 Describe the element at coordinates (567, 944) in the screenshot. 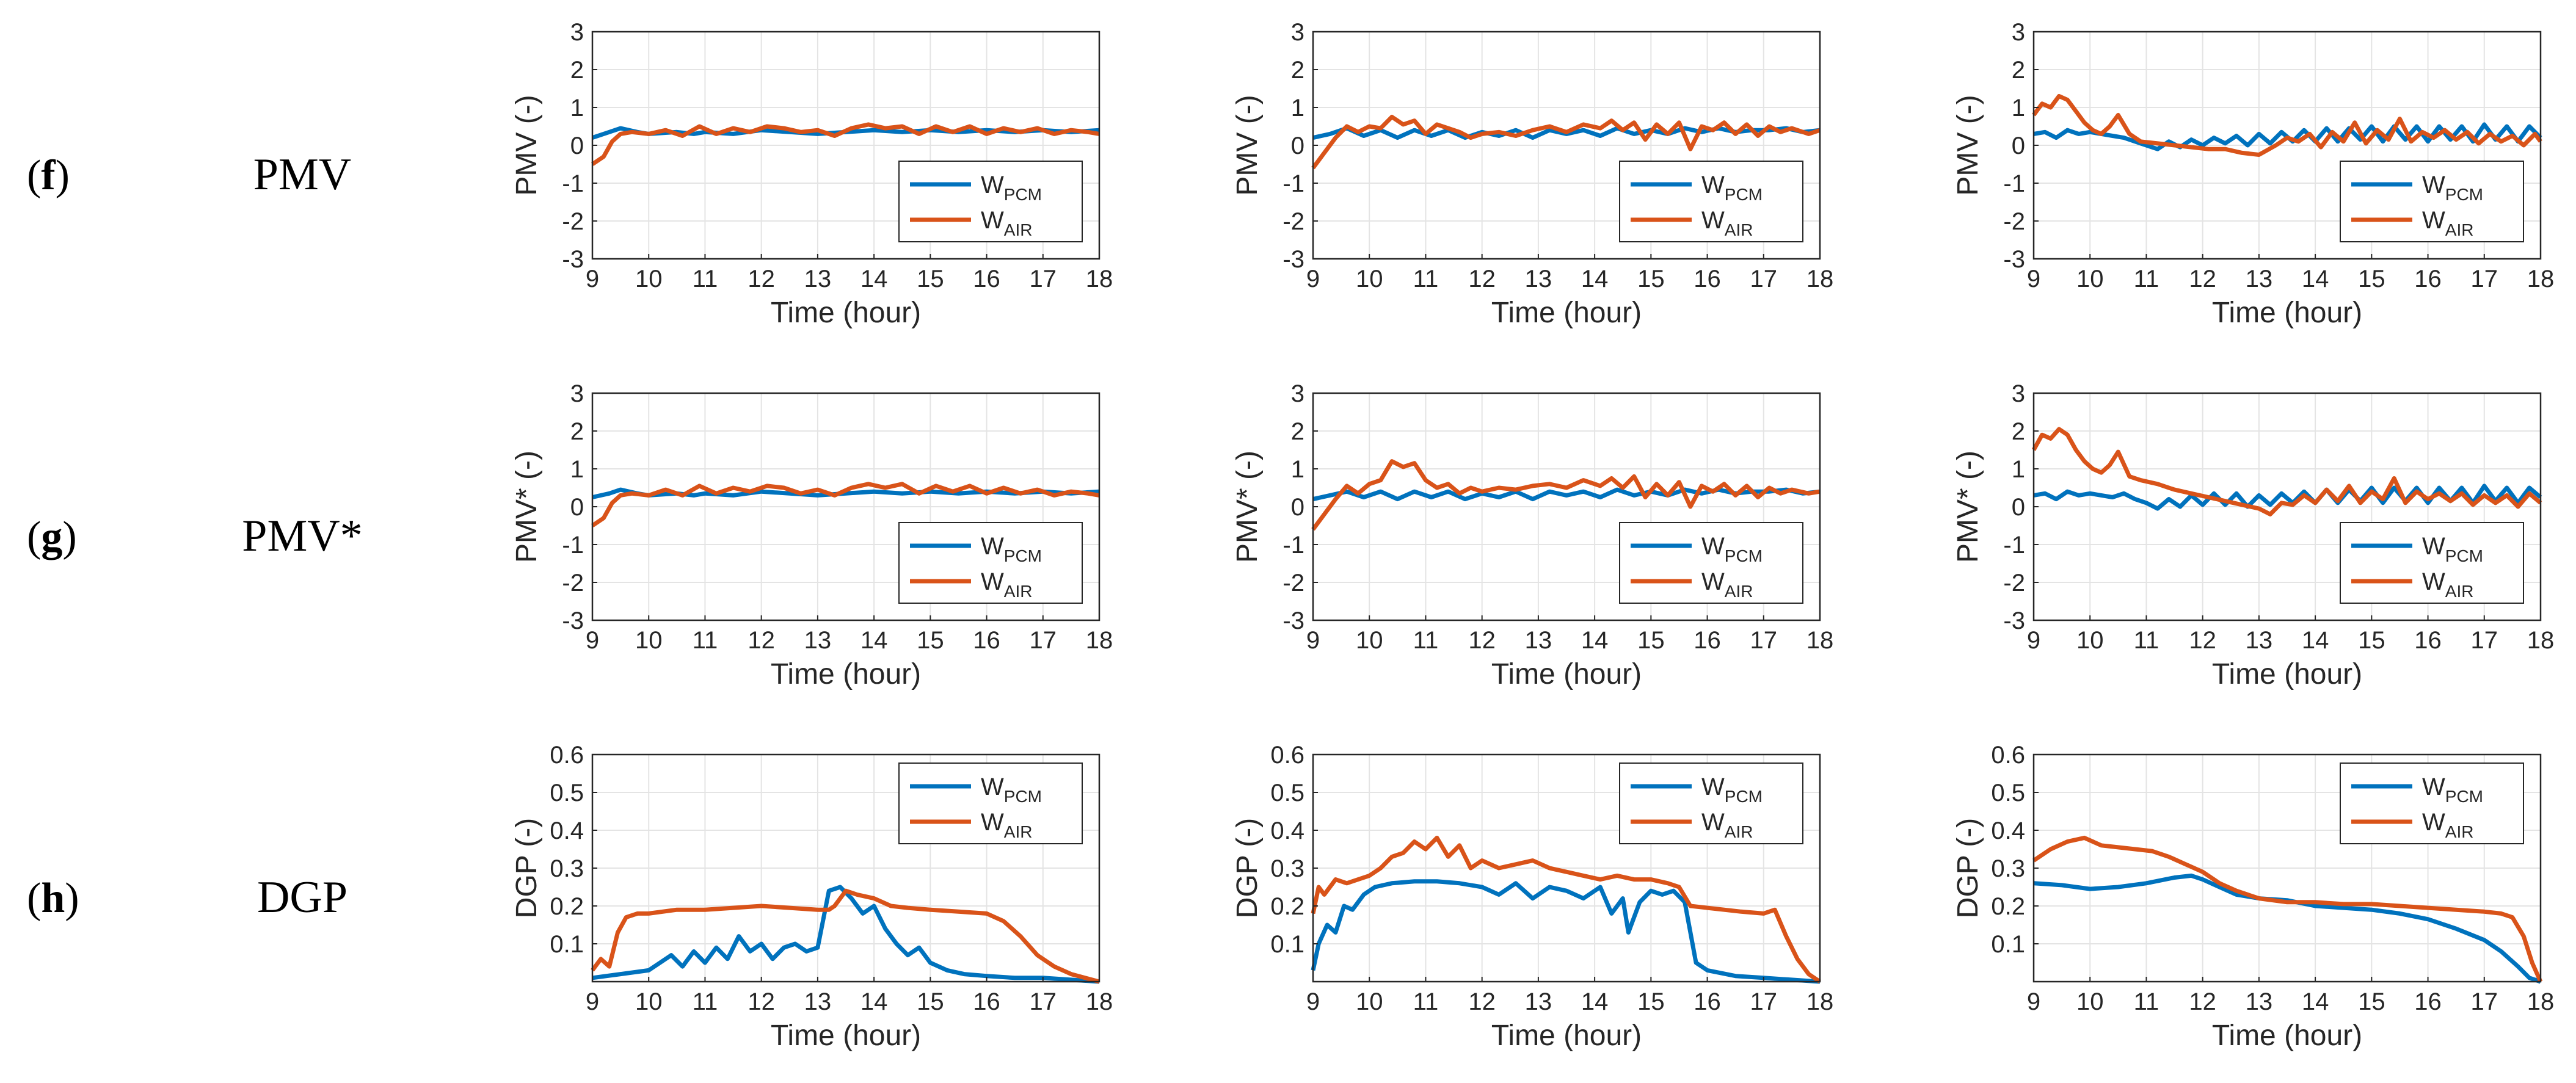

I see `y-tick-label: 0.1` at that location.